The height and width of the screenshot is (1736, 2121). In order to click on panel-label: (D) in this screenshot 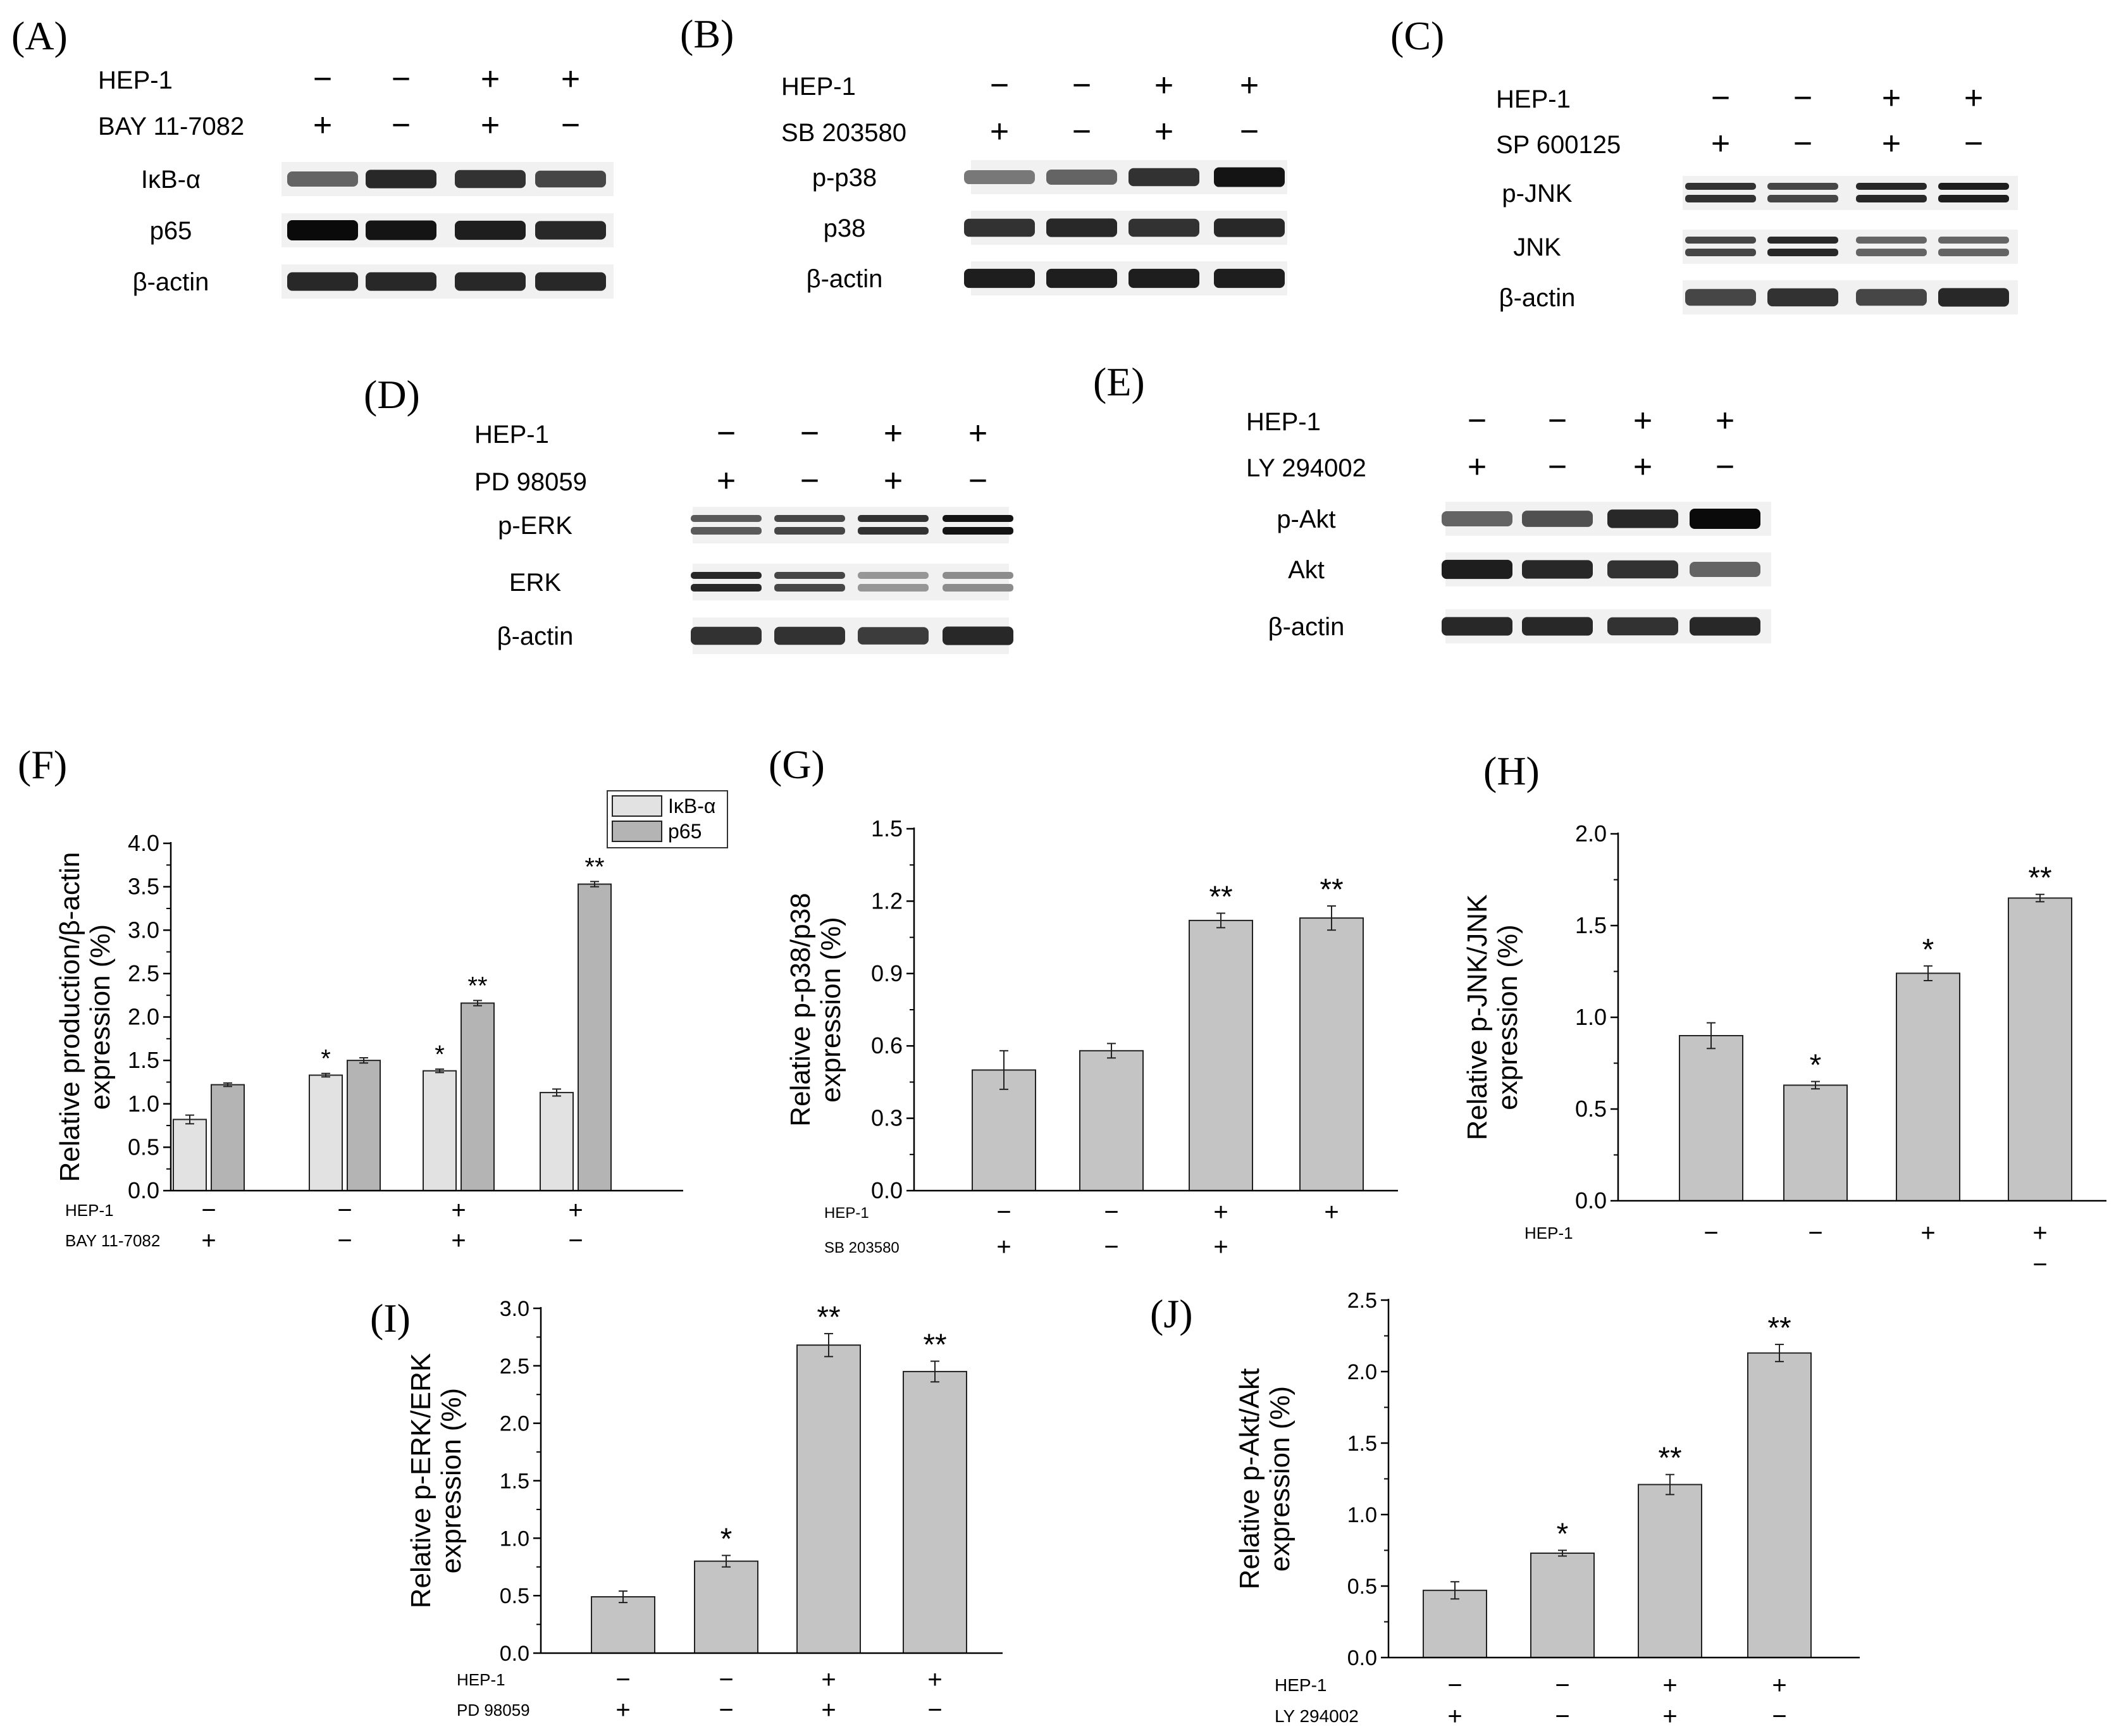, I will do `click(392, 394)`.